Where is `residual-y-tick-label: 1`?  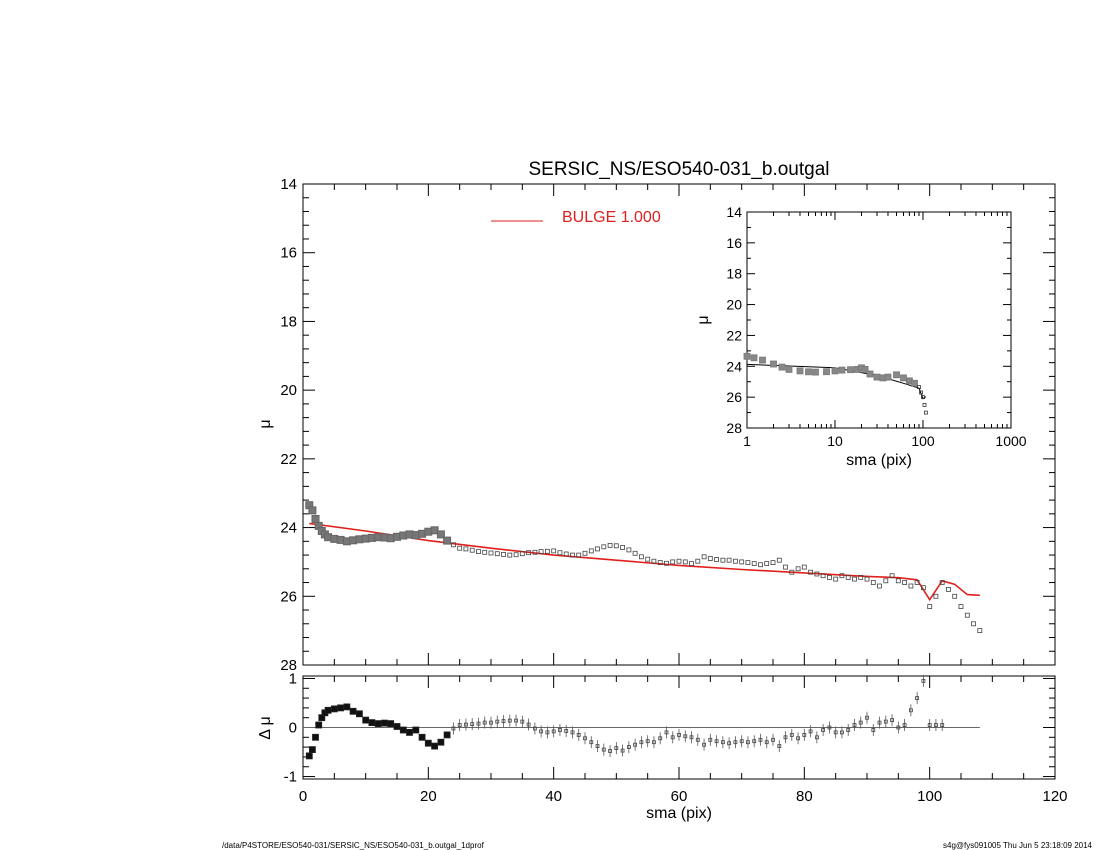 residual-y-tick-label: 1 is located at coordinates (293, 678).